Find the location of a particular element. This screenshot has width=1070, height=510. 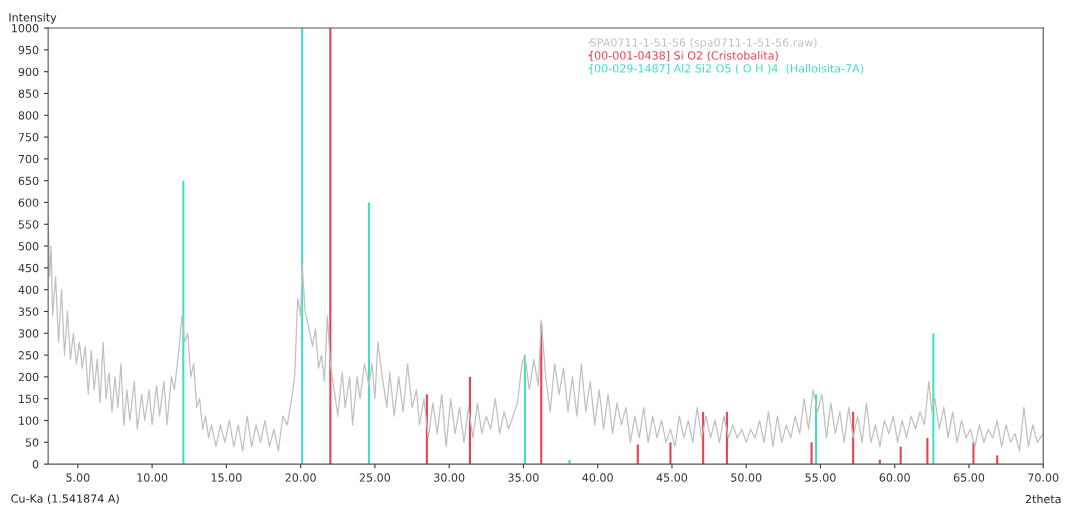

y-tick-label: 200 is located at coordinates (28, 377).